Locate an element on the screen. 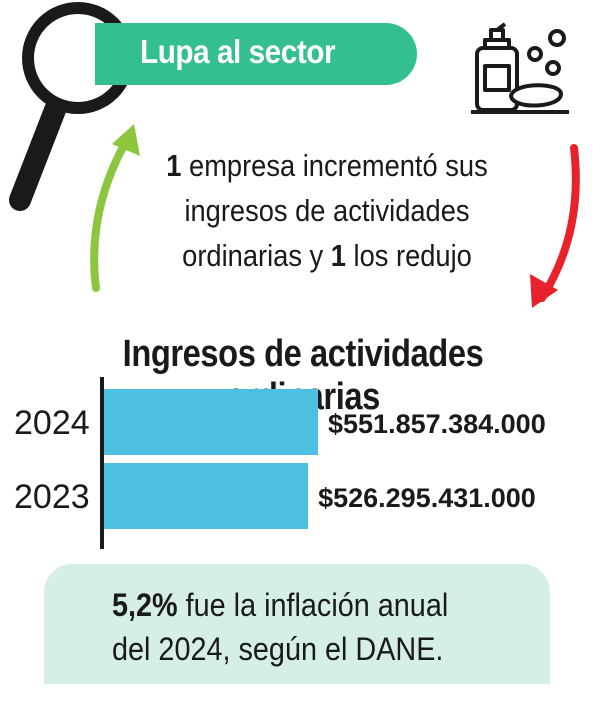  red-down-arrow-icon is located at coordinates (555, 226).